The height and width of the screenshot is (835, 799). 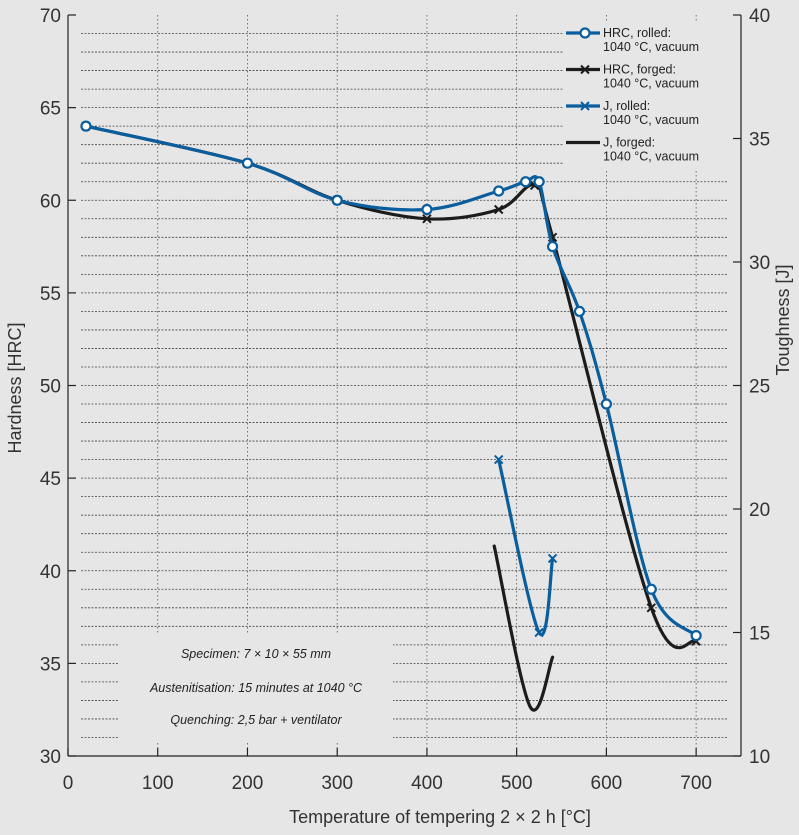 What do you see at coordinates (15, 387) in the screenshot?
I see `y-axis-title: Hardness [HRC]` at bounding box center [15, 387].